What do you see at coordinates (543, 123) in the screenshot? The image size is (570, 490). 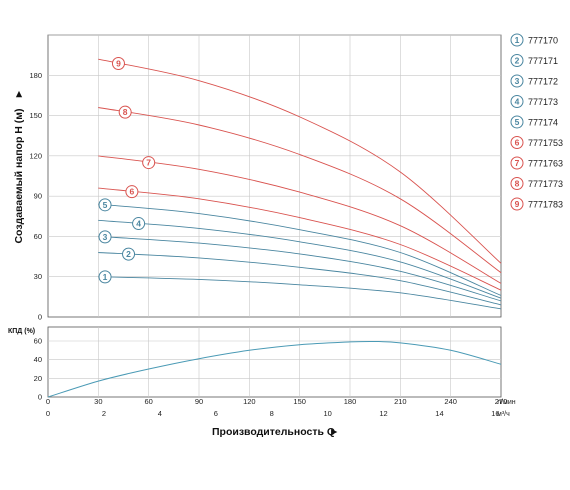 I see `legend-label: 777174` at bounding box center [543, 123].